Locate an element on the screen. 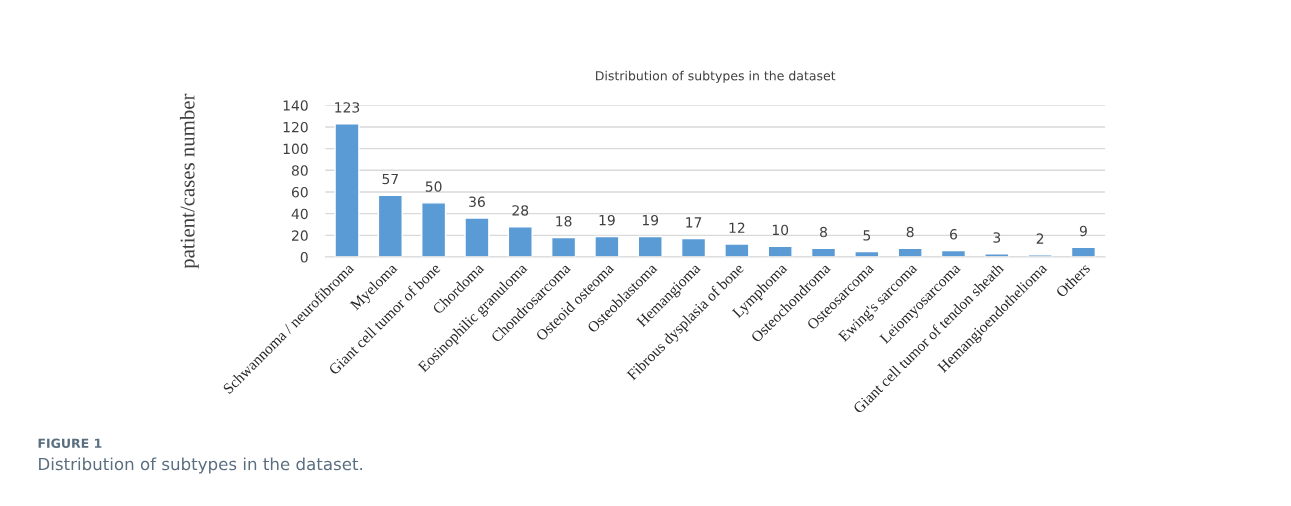  chart-title: Distribution of subtypes in the dataset is located at coordinates (716, 76).